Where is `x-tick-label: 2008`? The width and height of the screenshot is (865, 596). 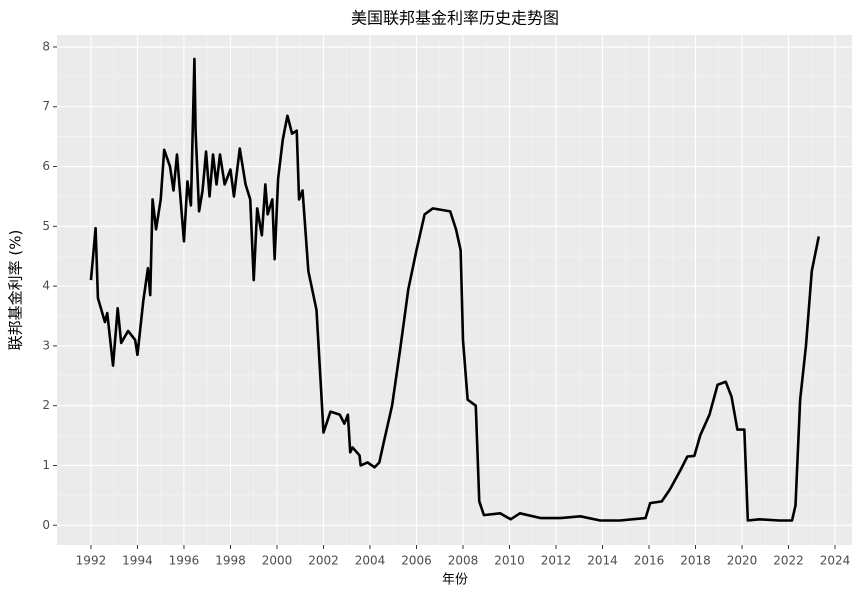 x-tick-label: 2008 is located at coordinates (463, 561).